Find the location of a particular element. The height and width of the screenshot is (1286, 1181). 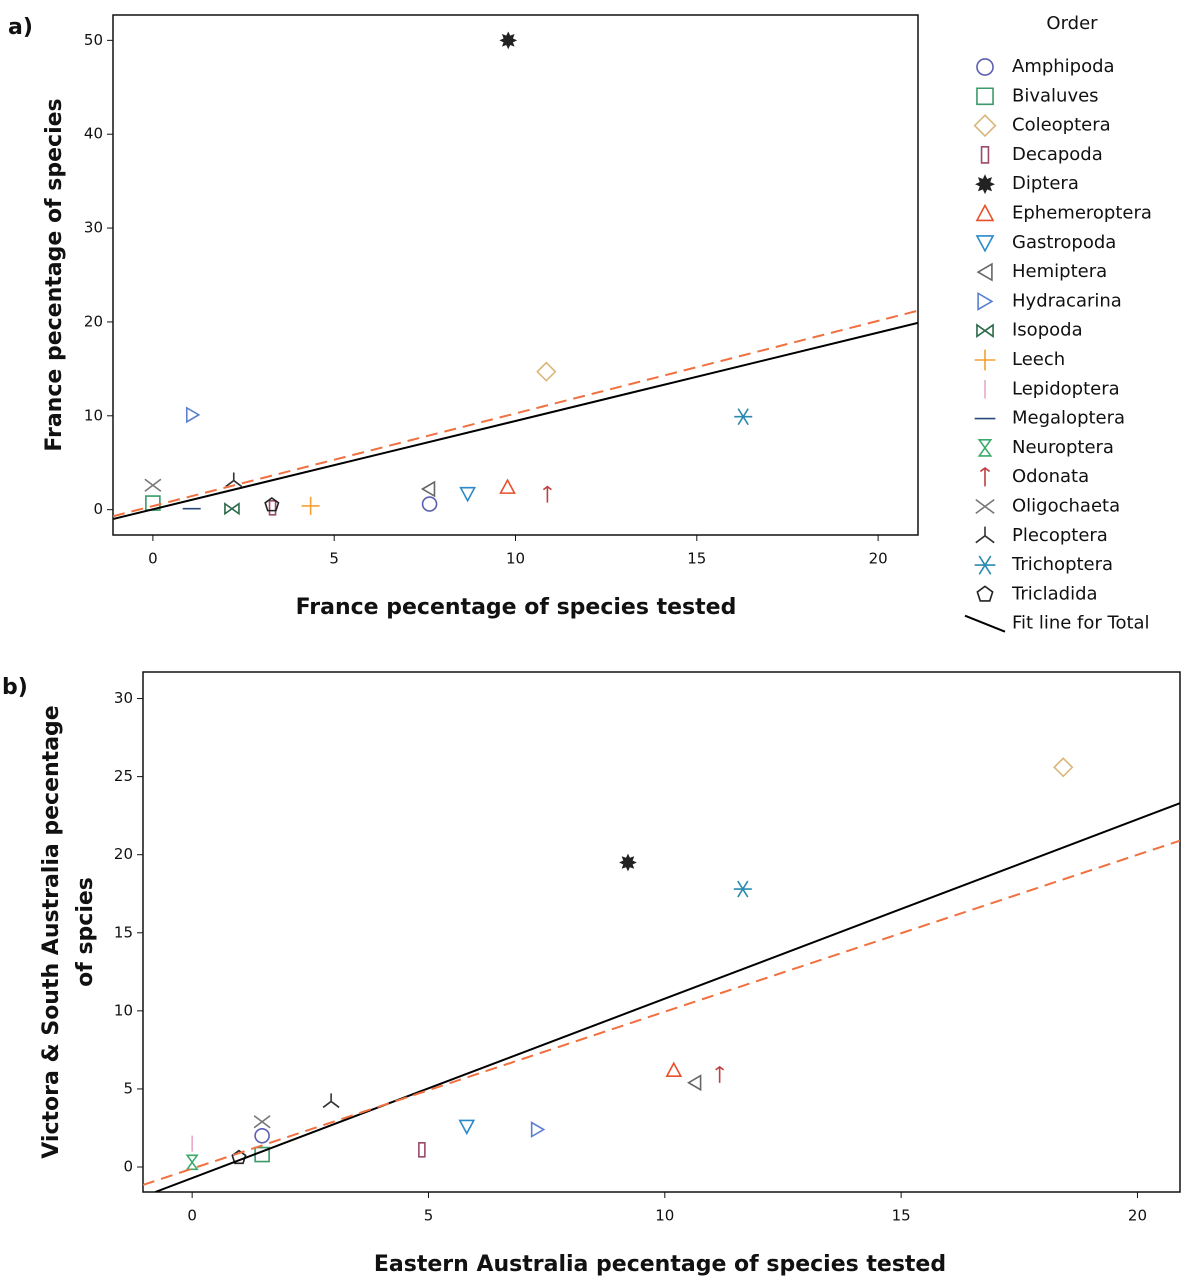

legend-label: Megaloptera is located at coordinates (1068, 418).